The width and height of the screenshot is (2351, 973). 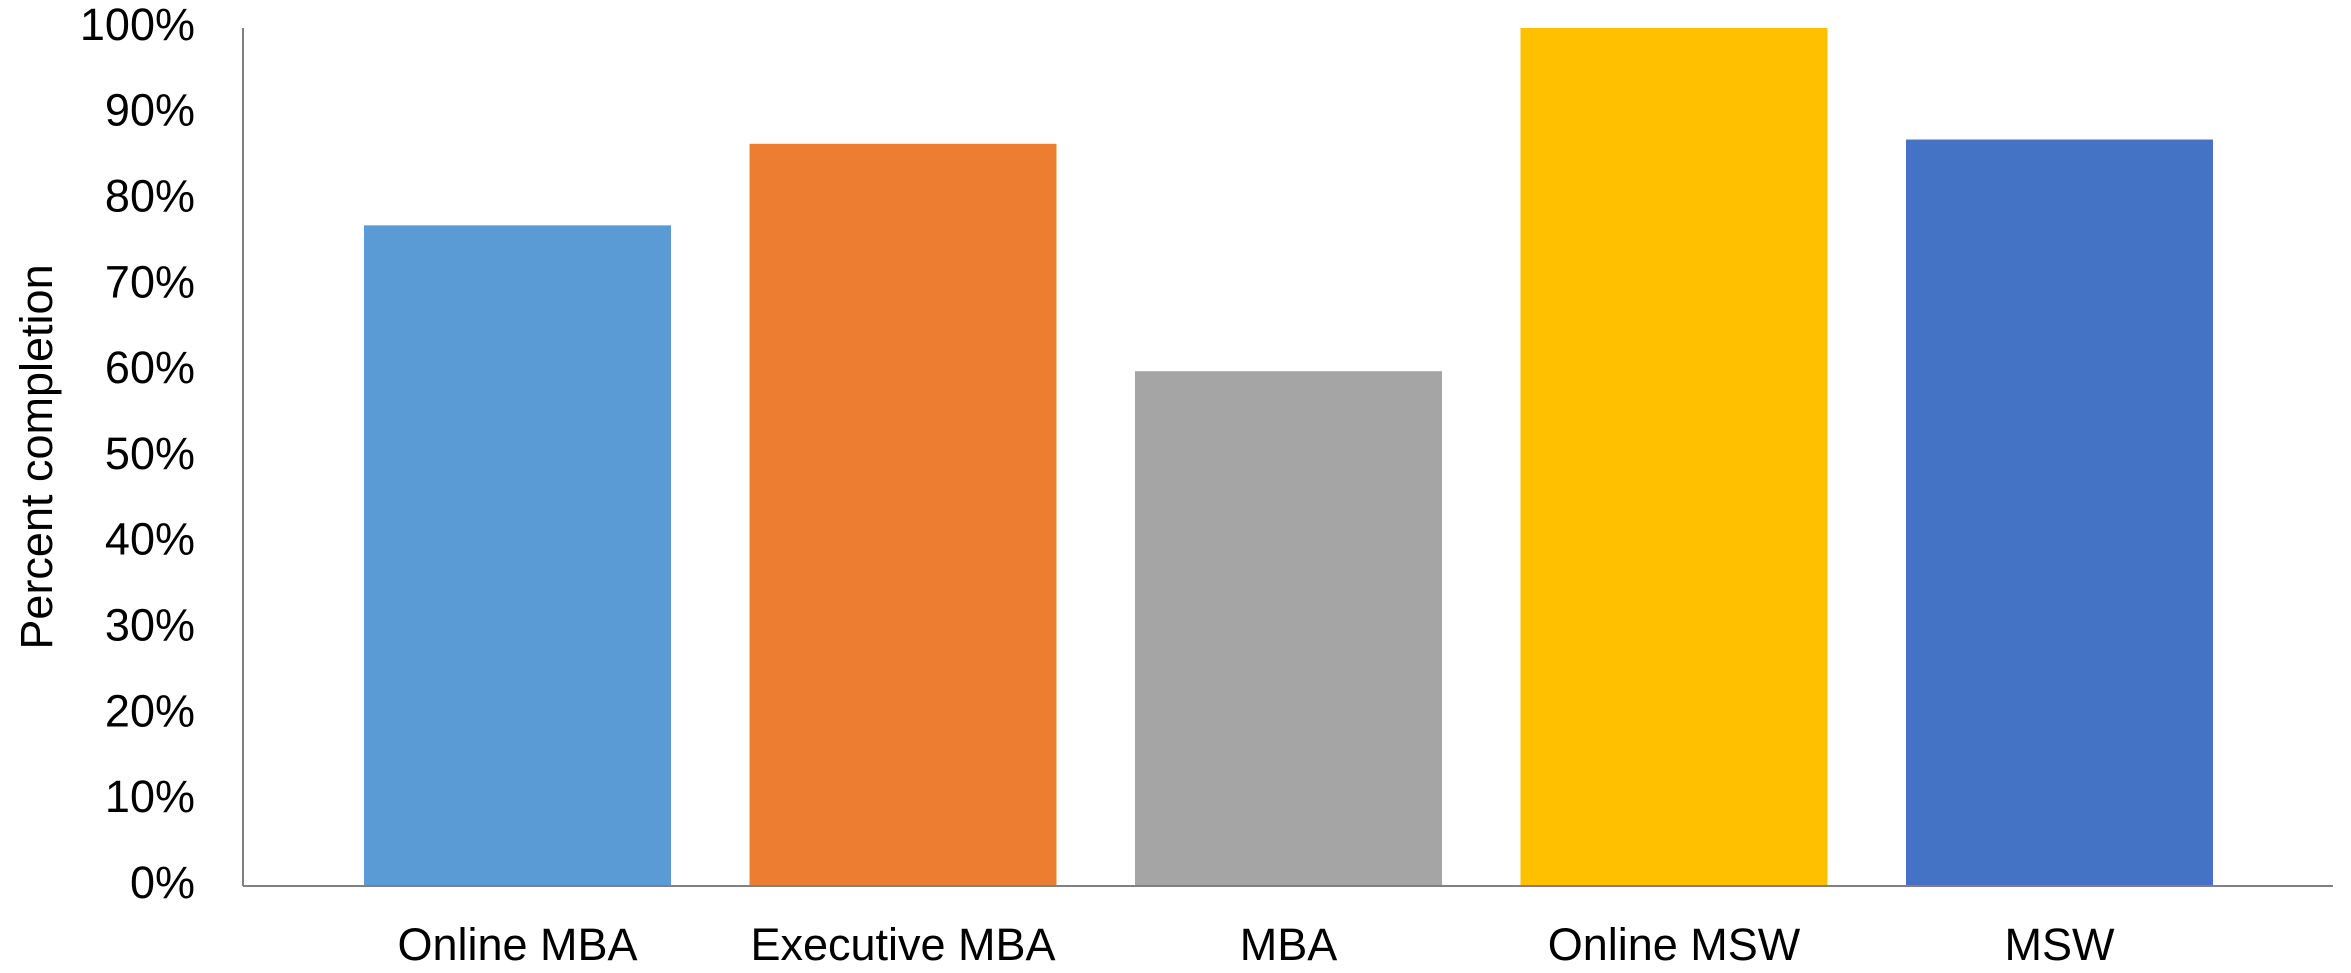 I want to click on y-tick-label: 40%, so click(x=150, y=539).